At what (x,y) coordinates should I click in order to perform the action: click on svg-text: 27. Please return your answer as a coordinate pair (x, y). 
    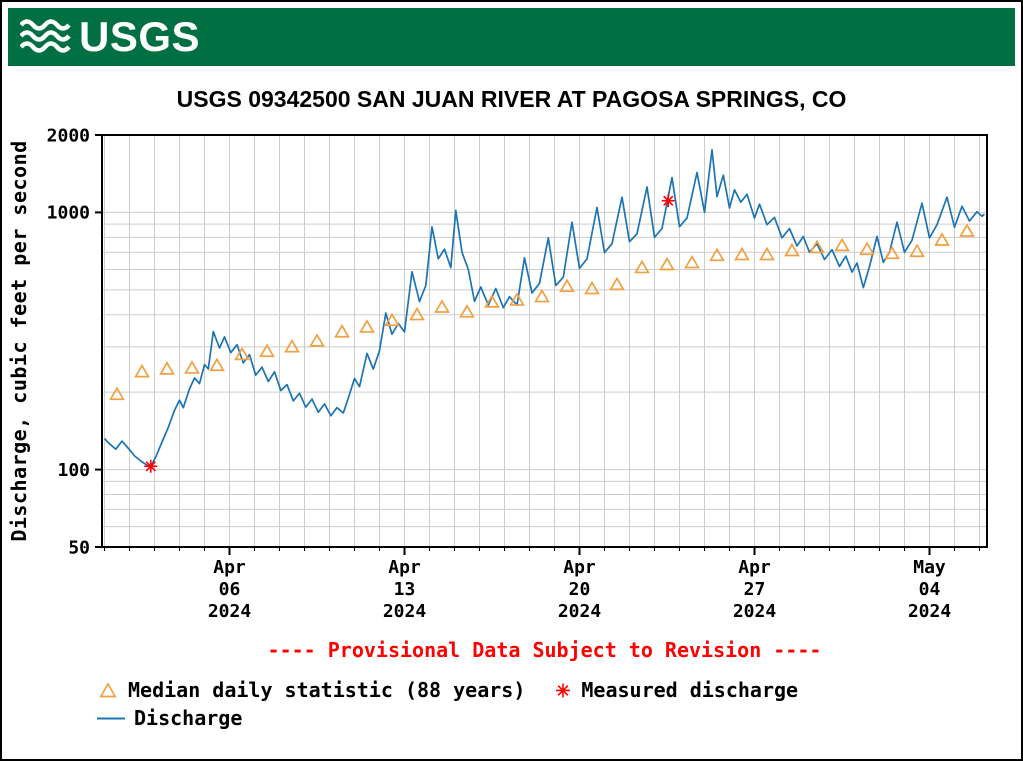
    Looking at the image, I should click on (755, 589).